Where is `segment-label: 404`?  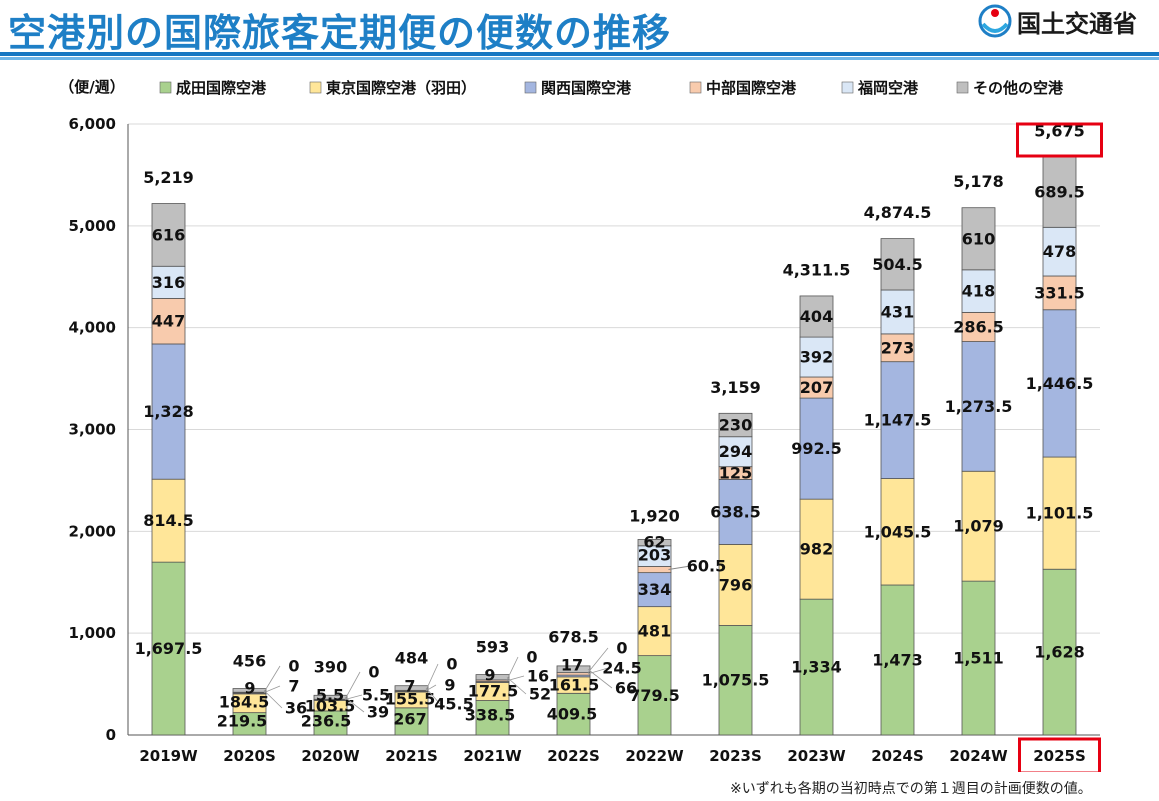 segment-label: 404 is located at coordinates (816, 316).